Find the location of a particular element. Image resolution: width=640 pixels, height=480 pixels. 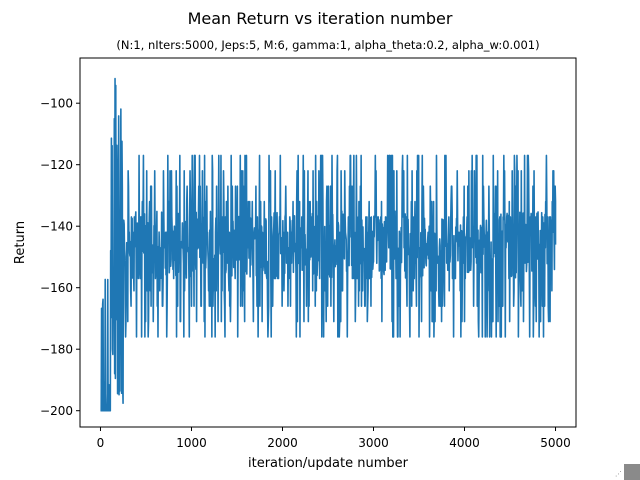

x-tick-label: 2000 is located at coordinates (282, 443).